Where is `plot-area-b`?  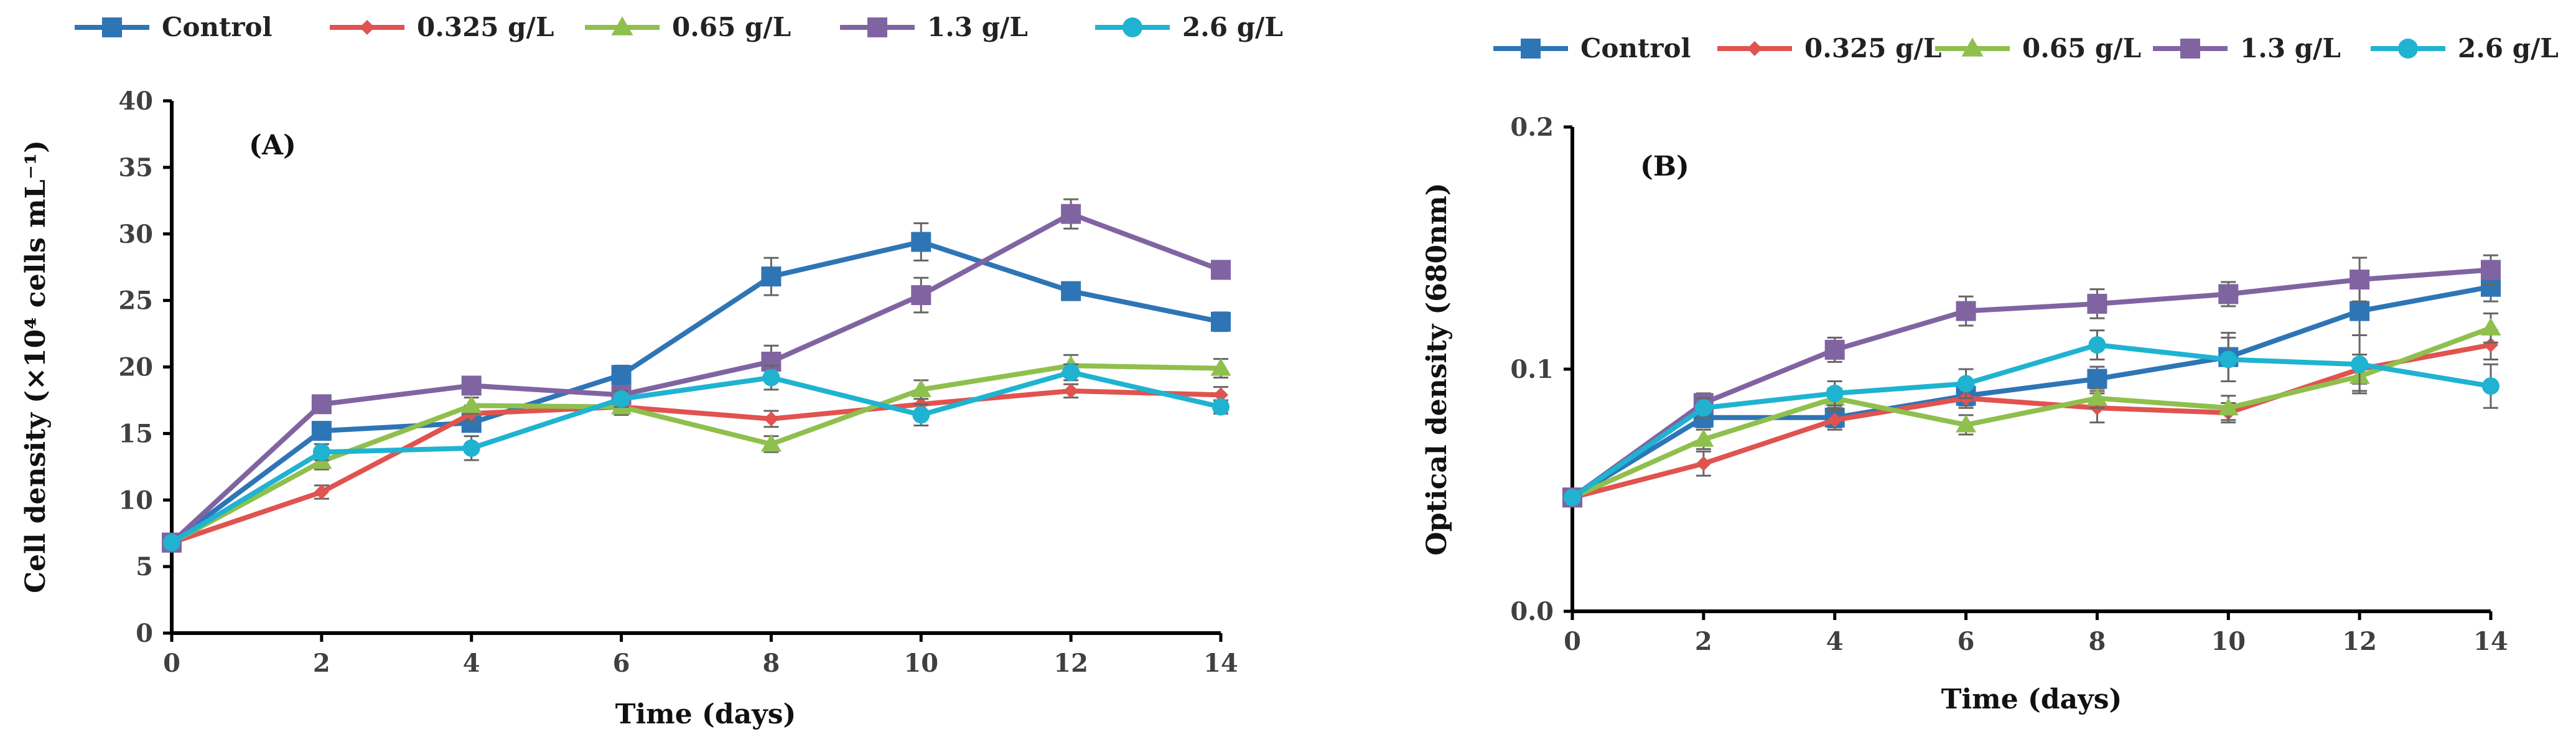
plot-area-b is located at coordinates (2031, 381).